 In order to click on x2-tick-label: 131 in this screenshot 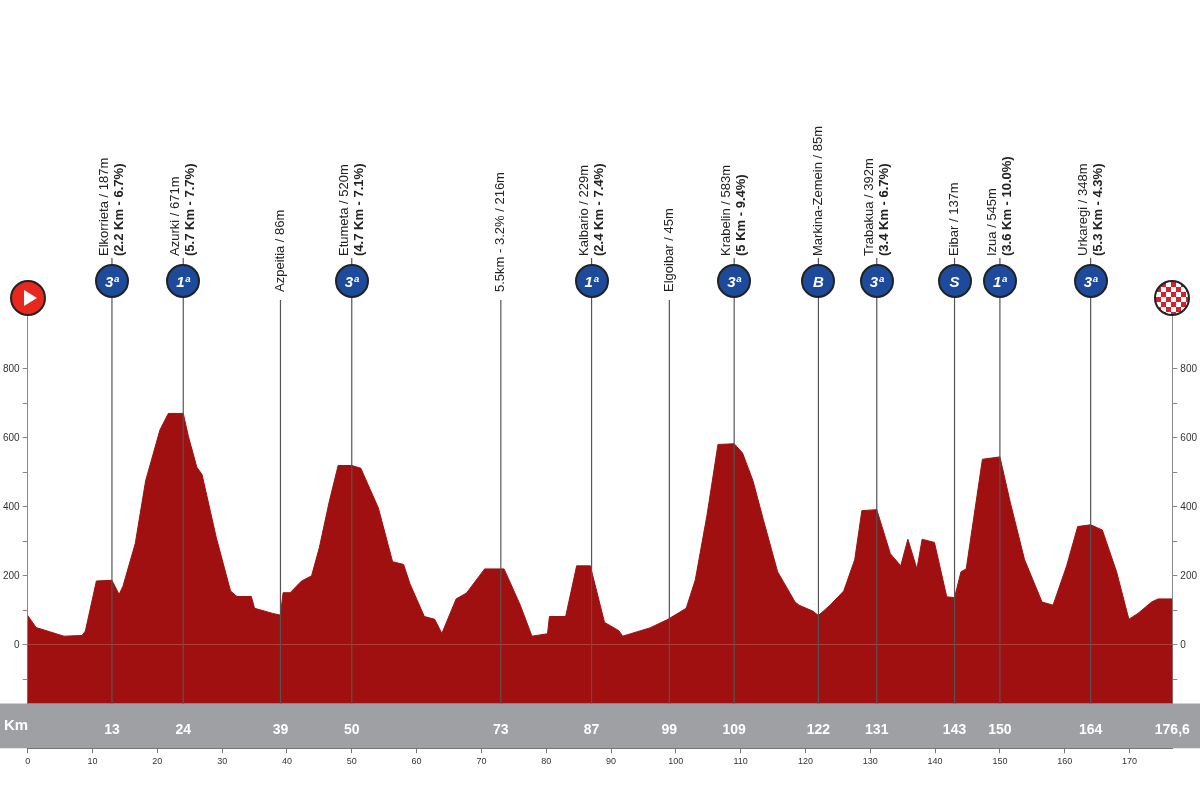, I will do `click(877, 728)`.